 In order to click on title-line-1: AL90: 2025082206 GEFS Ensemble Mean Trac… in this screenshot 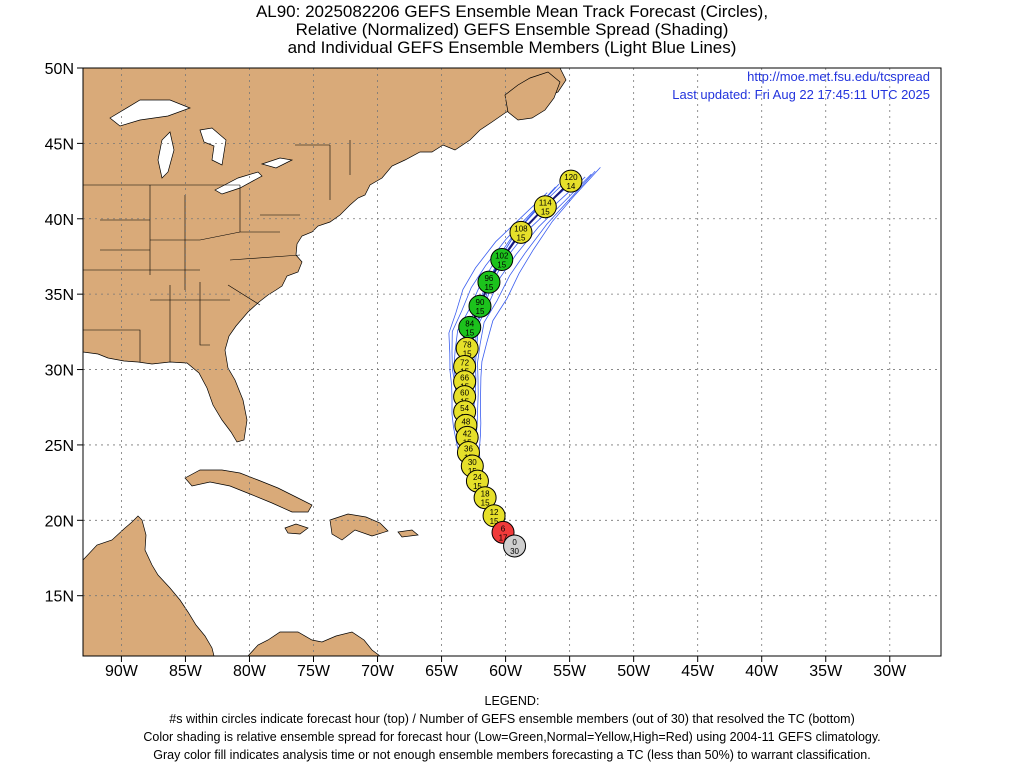, I will do `click(512, 11)`.